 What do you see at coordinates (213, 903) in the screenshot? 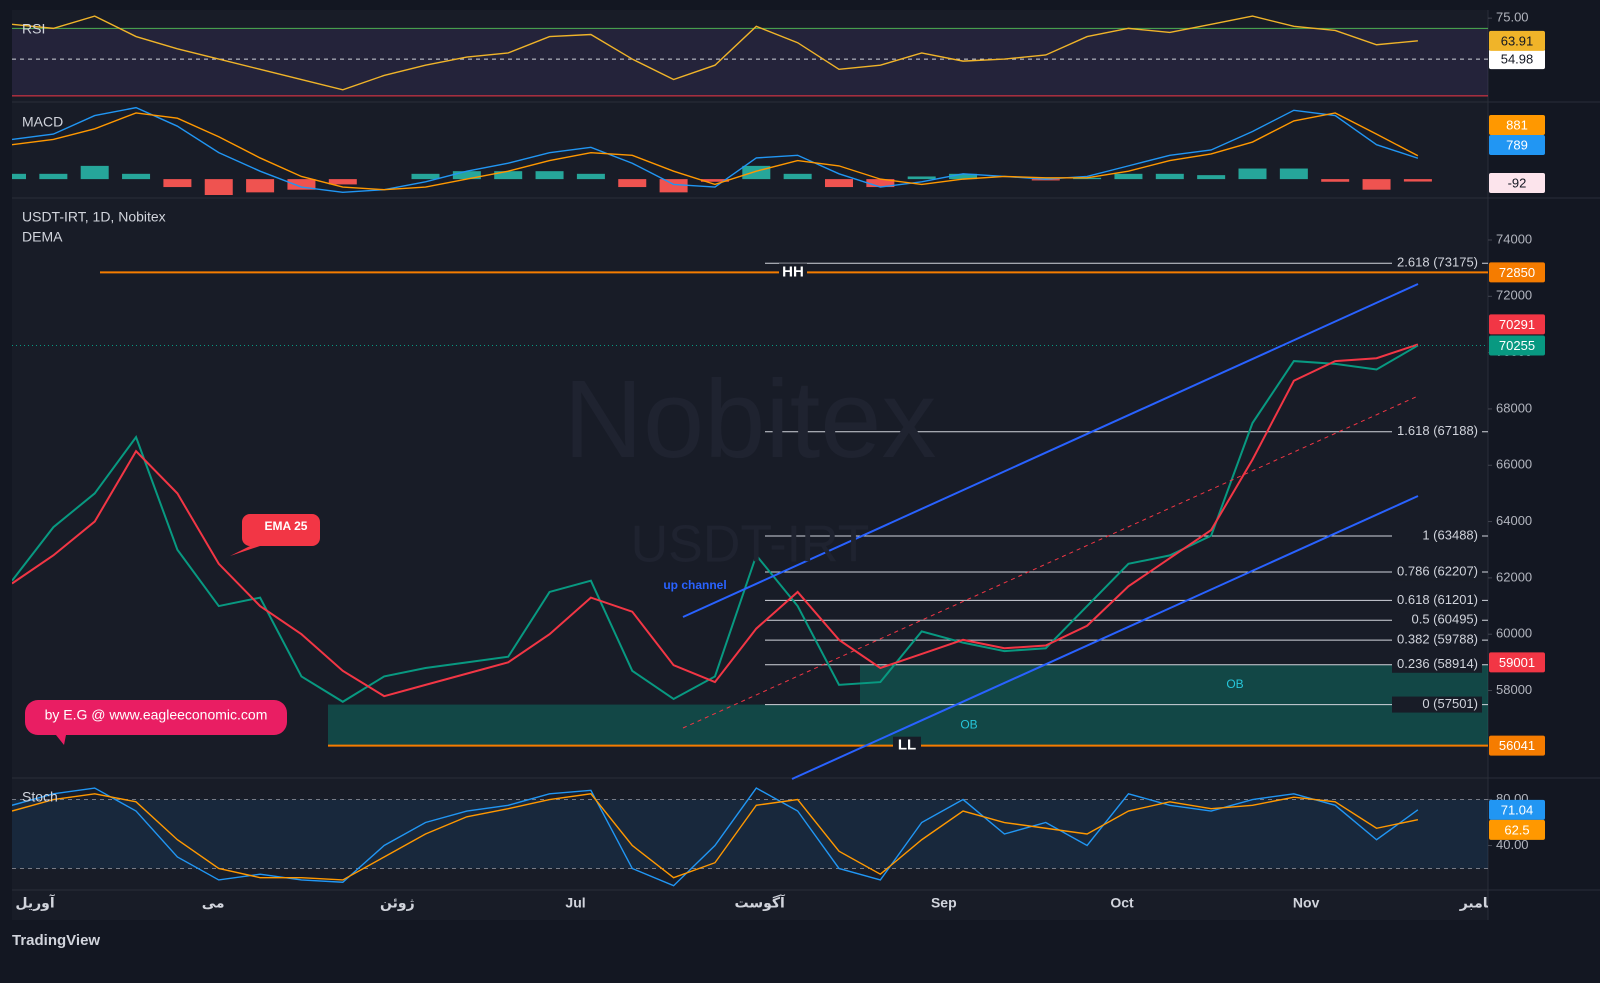
I see `x-tick-label: می` at bounding box center [213, 903].